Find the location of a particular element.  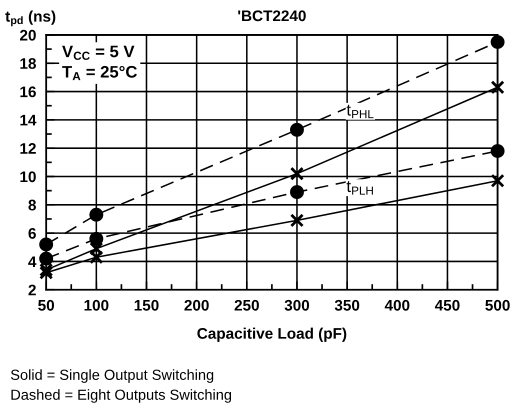

y-tick-label: 20 is located at coordinates (28, 35).